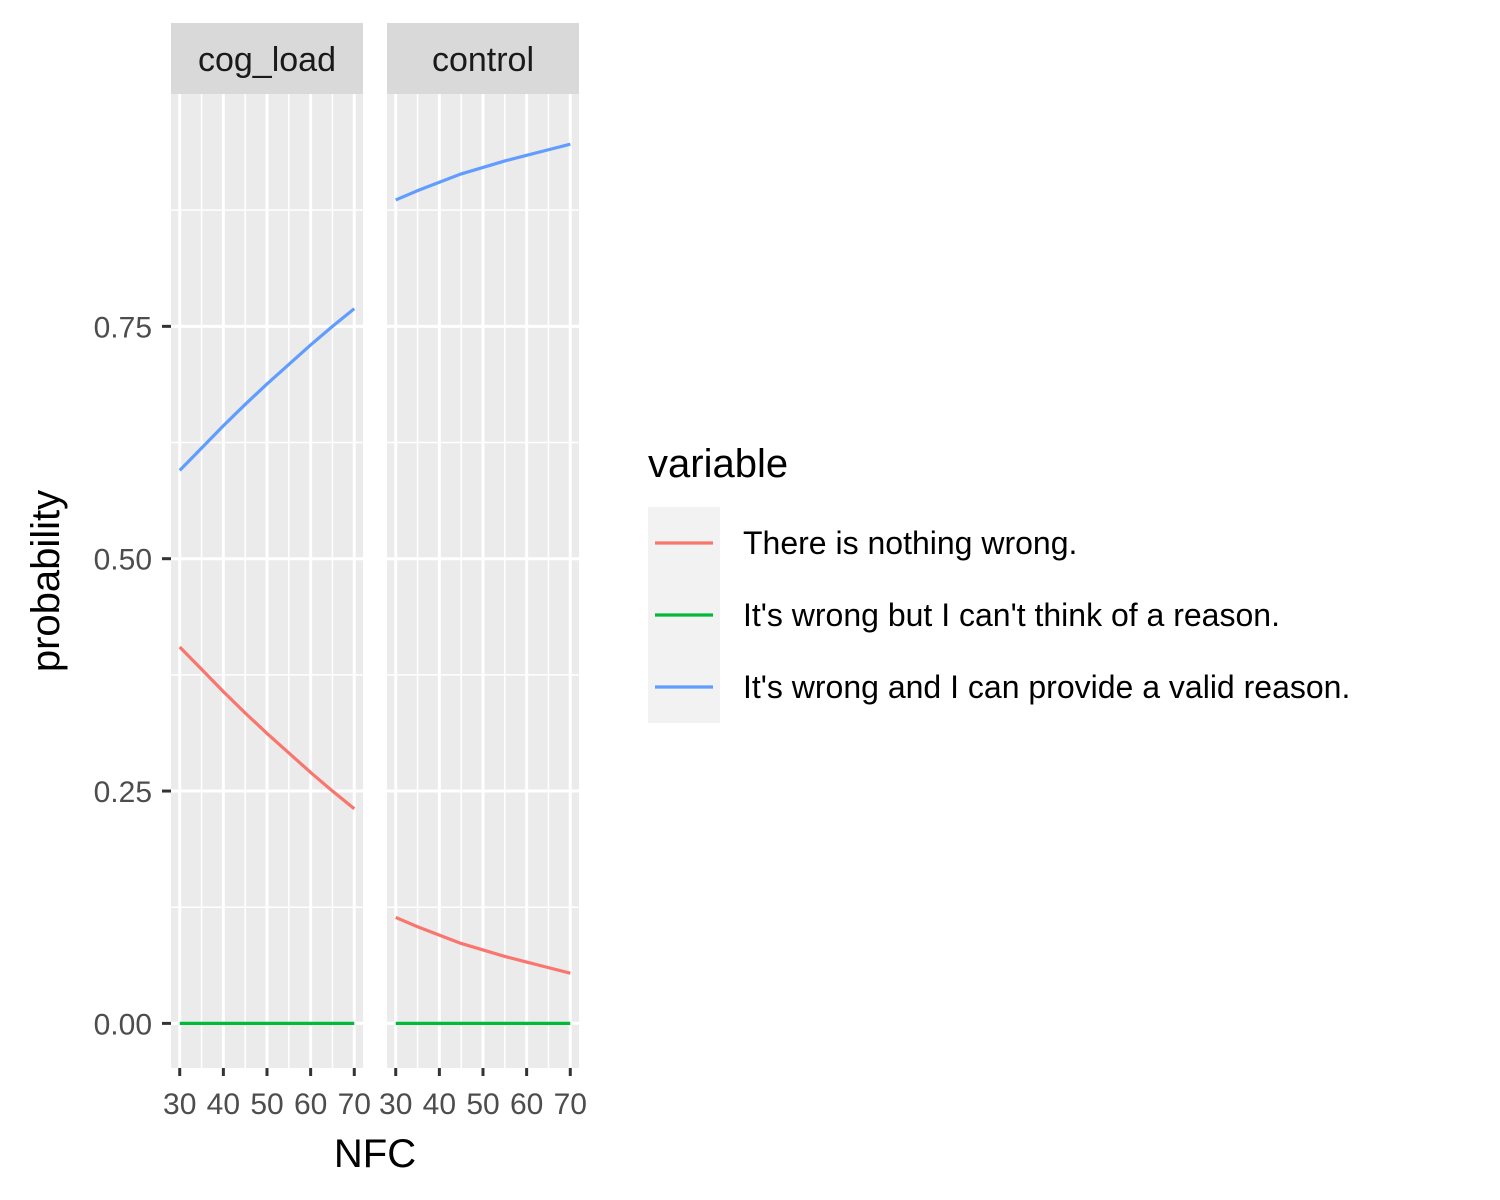 The width and height of the screenshot is (1500, 1200). Describe the element at coordinates (46, 581) in the screenshot. I see `y-axis-title: probability` at that location.